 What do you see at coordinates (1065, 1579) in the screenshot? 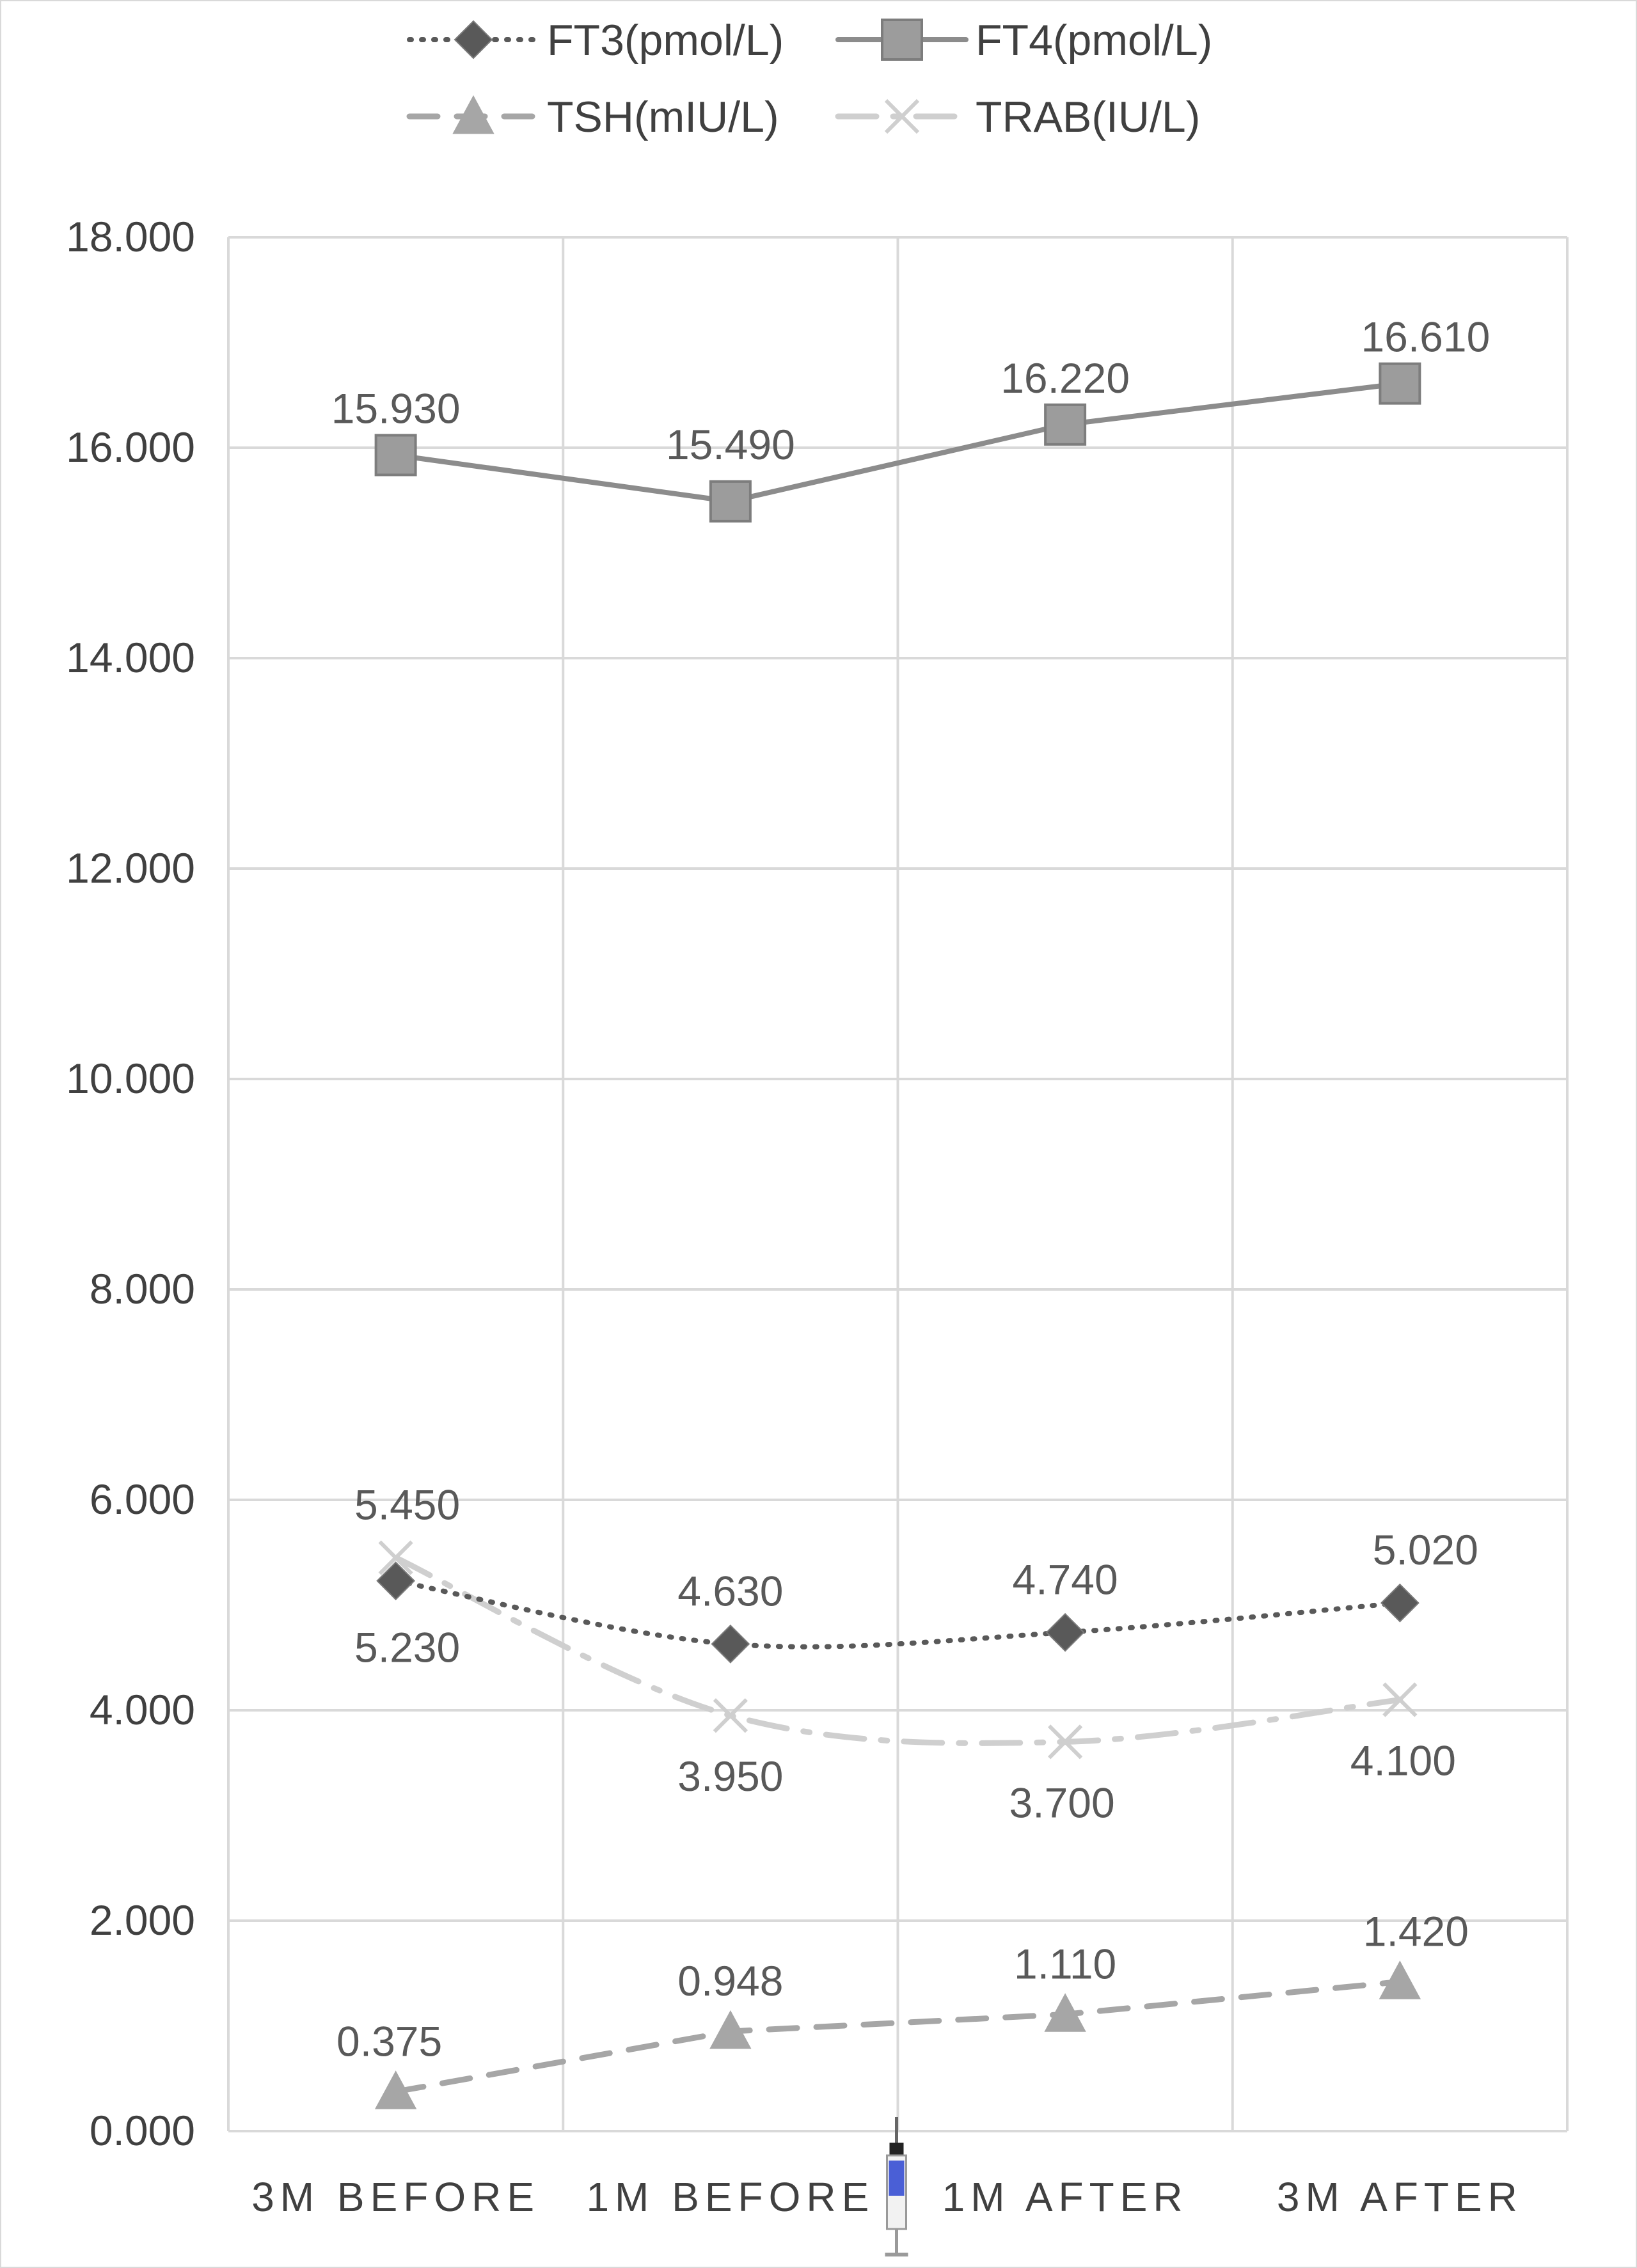
I see `data-label-ft3: 4.740` at bounding box center [1065, 1579].